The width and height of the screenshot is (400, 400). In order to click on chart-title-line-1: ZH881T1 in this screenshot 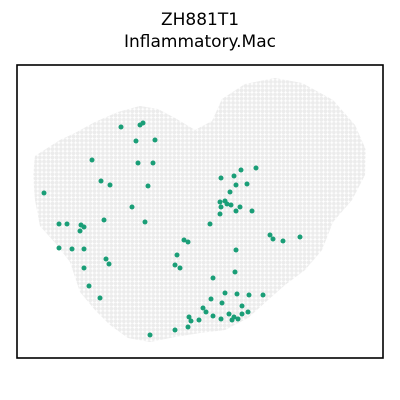, I will do `click(200, 20)`.